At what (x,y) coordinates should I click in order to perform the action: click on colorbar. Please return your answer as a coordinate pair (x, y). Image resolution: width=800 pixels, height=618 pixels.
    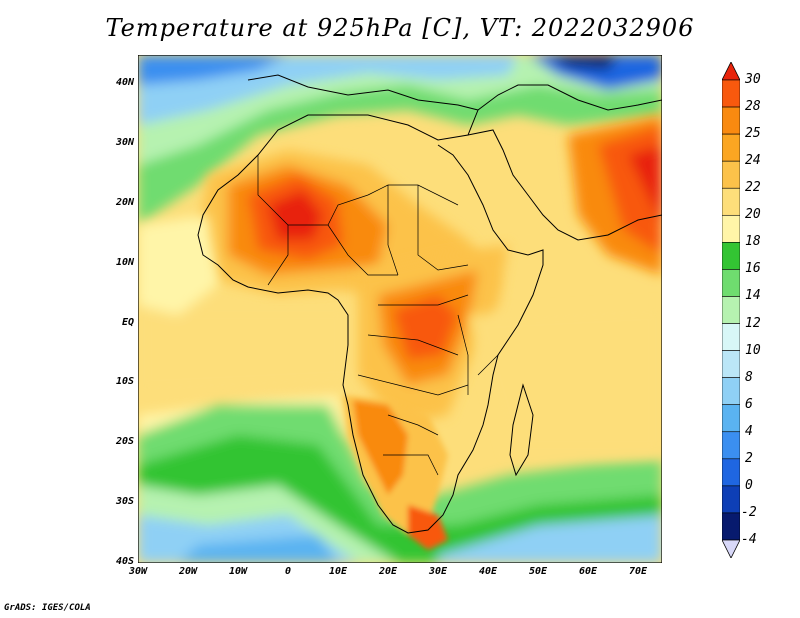
    Looking at the image, I should click on (731, 310).